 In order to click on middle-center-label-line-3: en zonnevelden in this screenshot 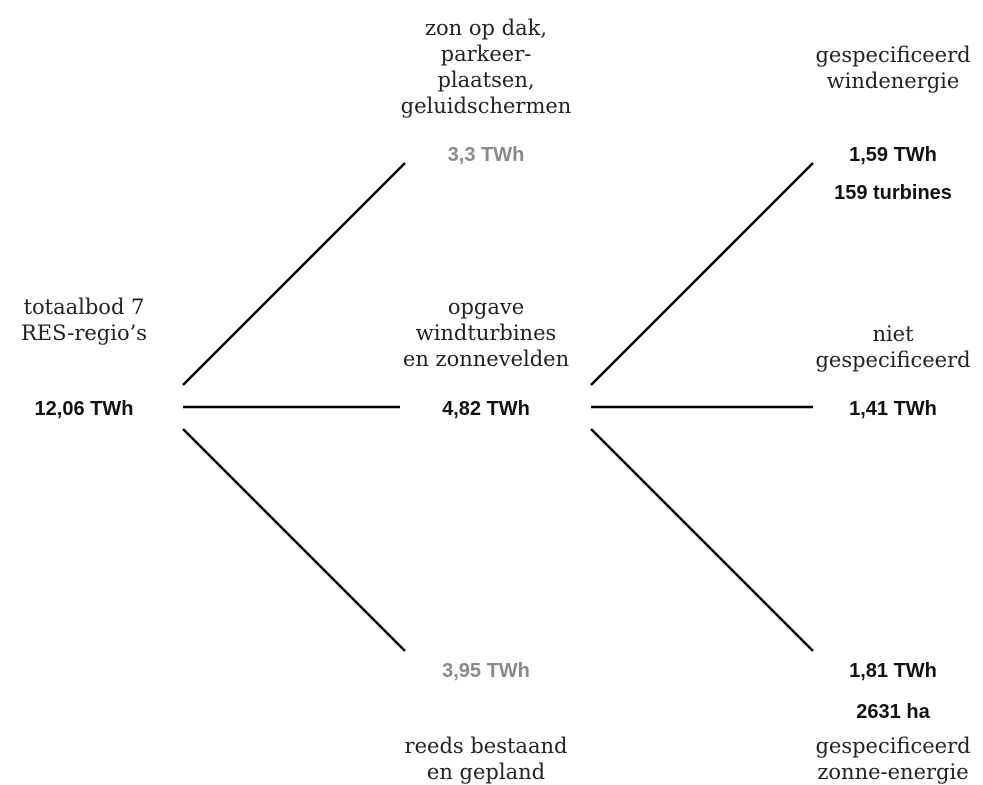, I will do `click(486, 359)`.